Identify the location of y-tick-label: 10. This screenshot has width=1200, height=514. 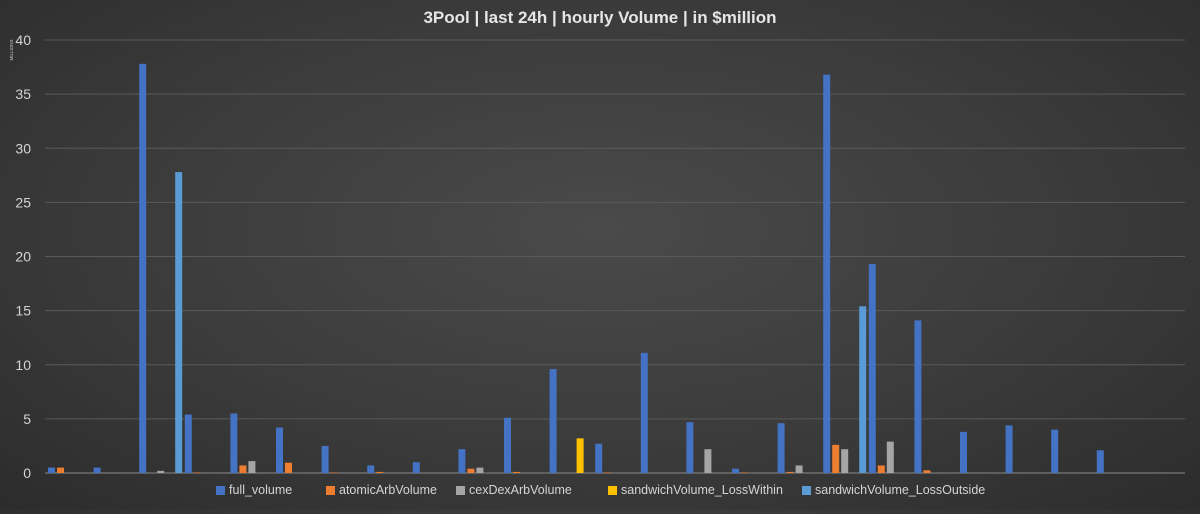
(23, 365).